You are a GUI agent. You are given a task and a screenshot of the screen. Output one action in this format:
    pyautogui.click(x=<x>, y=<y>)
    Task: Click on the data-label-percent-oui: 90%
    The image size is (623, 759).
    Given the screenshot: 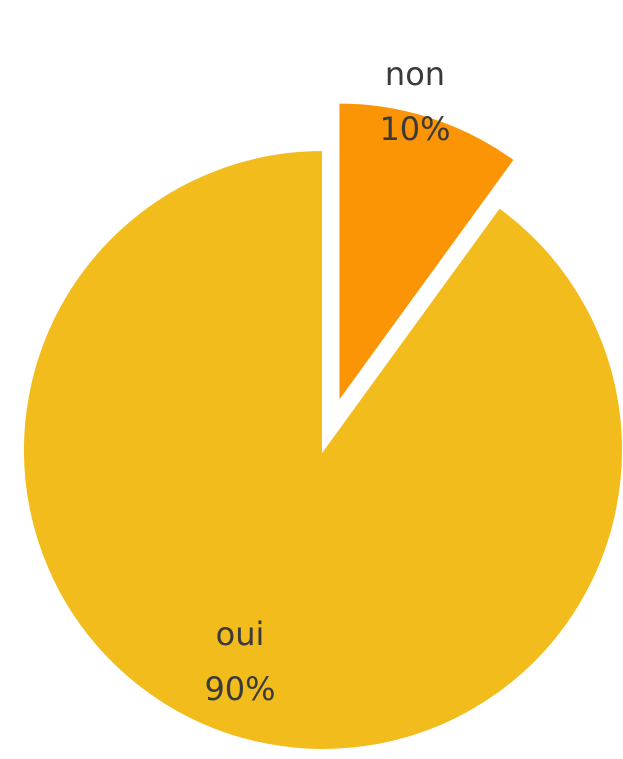 What is the action you would take?
    pyautogui.click(x=239, y=689)
    